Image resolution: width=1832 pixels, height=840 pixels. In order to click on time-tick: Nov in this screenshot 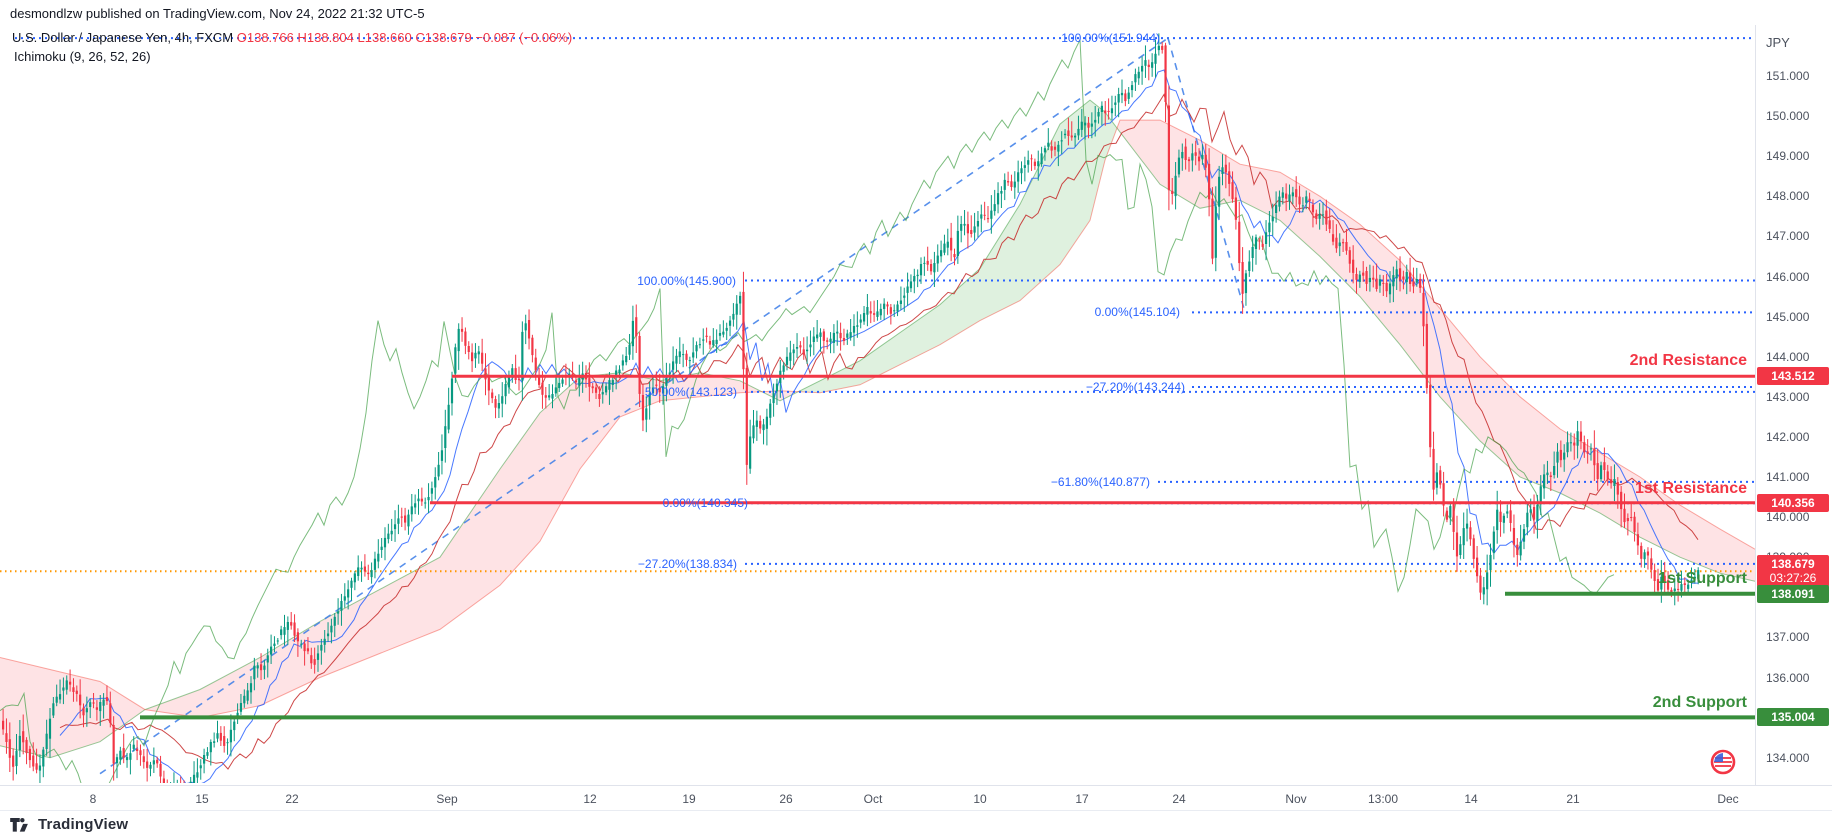, I will do `click(1296, 799)`.